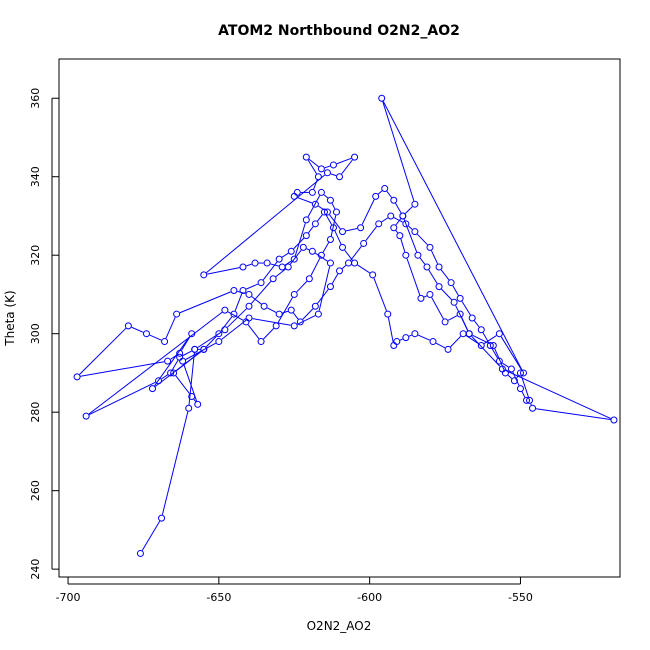 Image resolution: width=650 pixels, height=650 pixels. What do you see at coordinates (35, 98) in the screenshot?
I see `y-tick-label: 360` at bounding box center [35, 98].